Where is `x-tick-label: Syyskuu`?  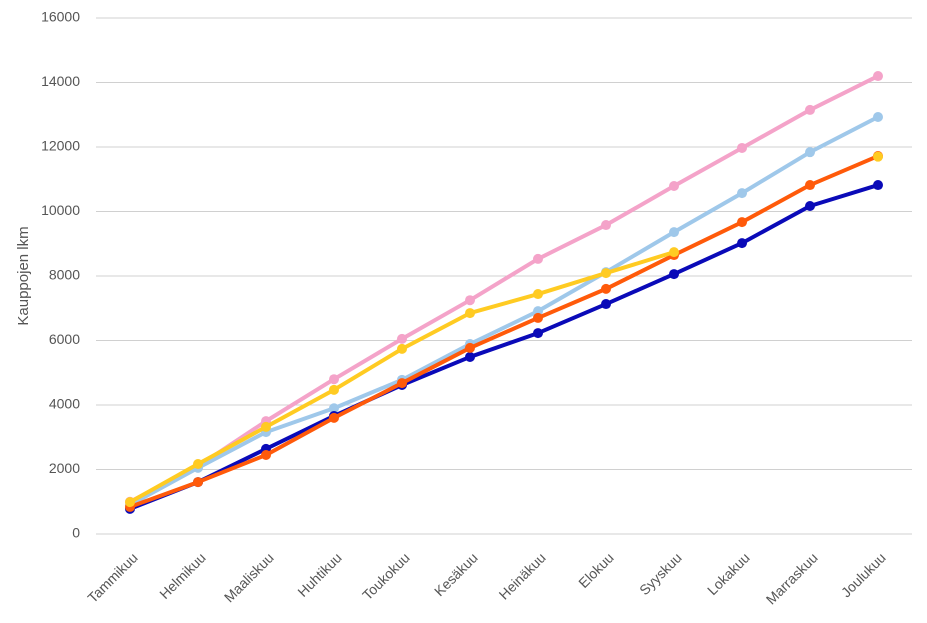
x-tick-label: Syyskuu is located at coordinates (660, 573).